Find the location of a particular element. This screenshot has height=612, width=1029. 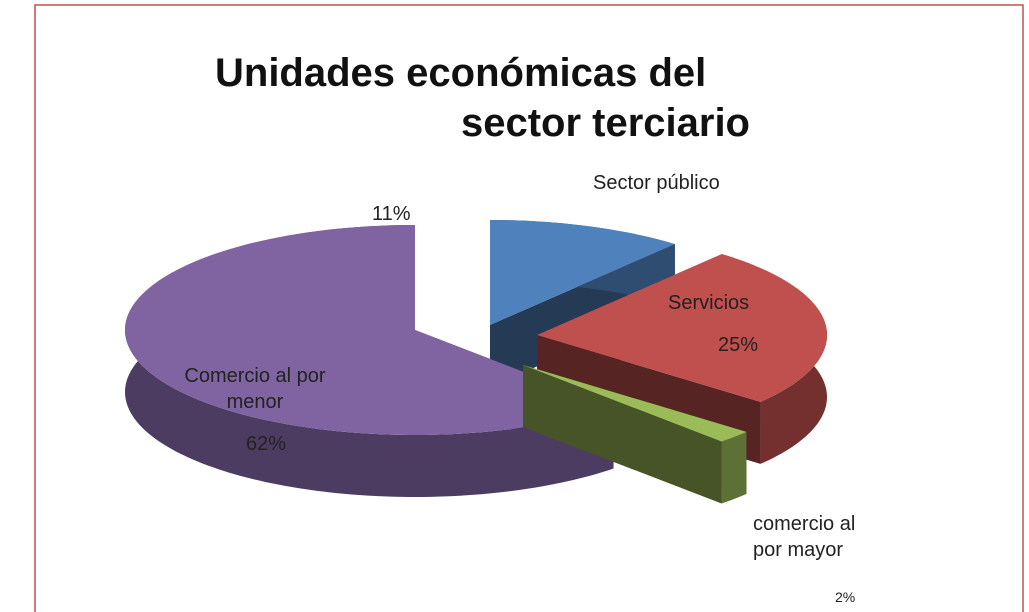

value-label: 62% is located at coordinates (266, 444).